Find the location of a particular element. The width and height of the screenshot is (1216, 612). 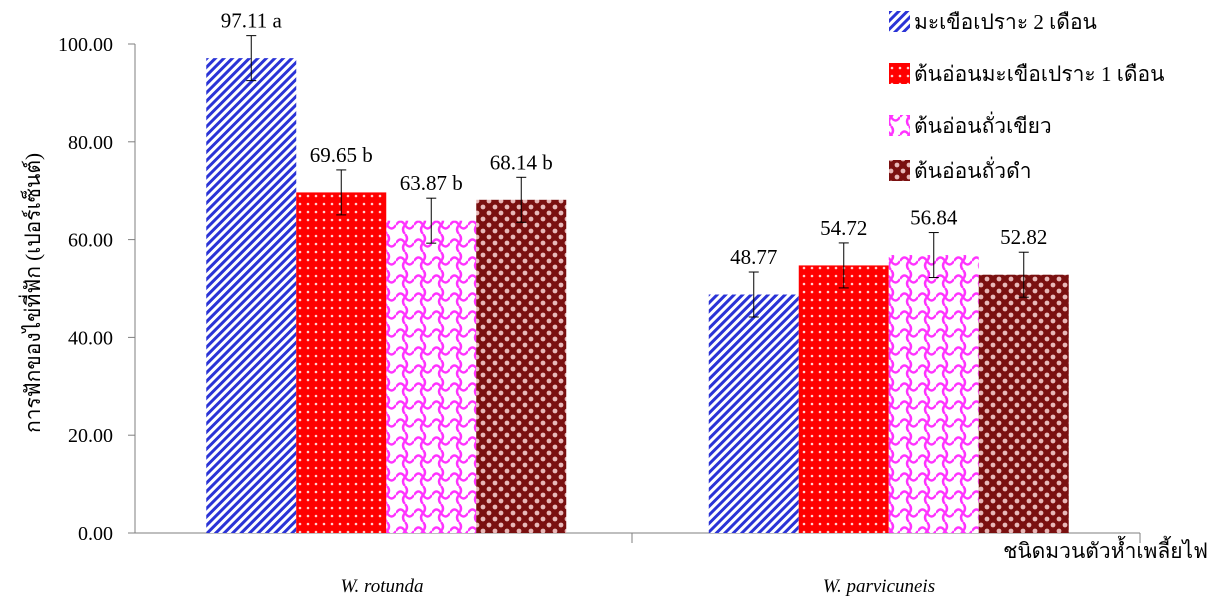

y-tick-label: 40.00 is located at coordinates (90, 338).